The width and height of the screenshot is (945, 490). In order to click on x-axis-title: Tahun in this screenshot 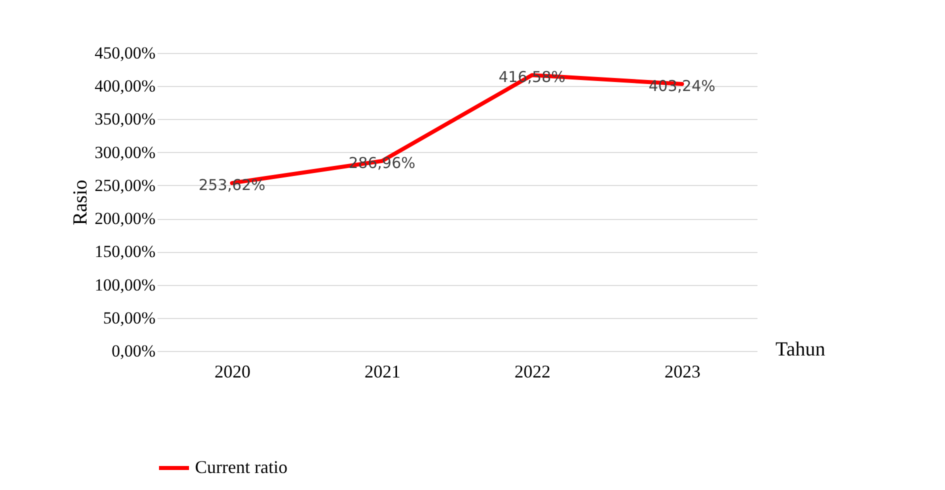, I will do `click(801, 349)`.